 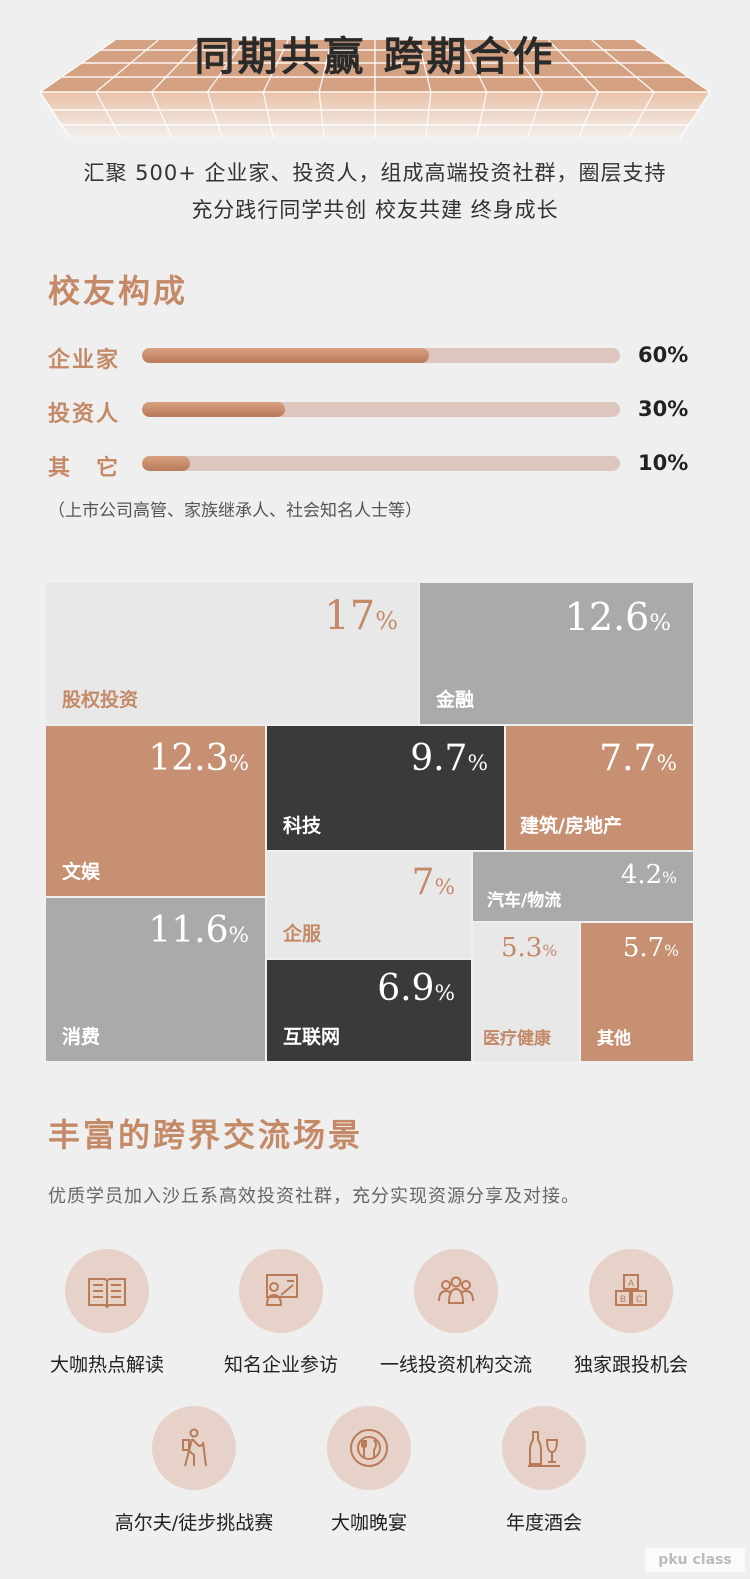 What do you see at coordinates (368, 1523) in the screenshot?
I see `scene-label: 大咖晚宴` at bounding box center [368, 1523].